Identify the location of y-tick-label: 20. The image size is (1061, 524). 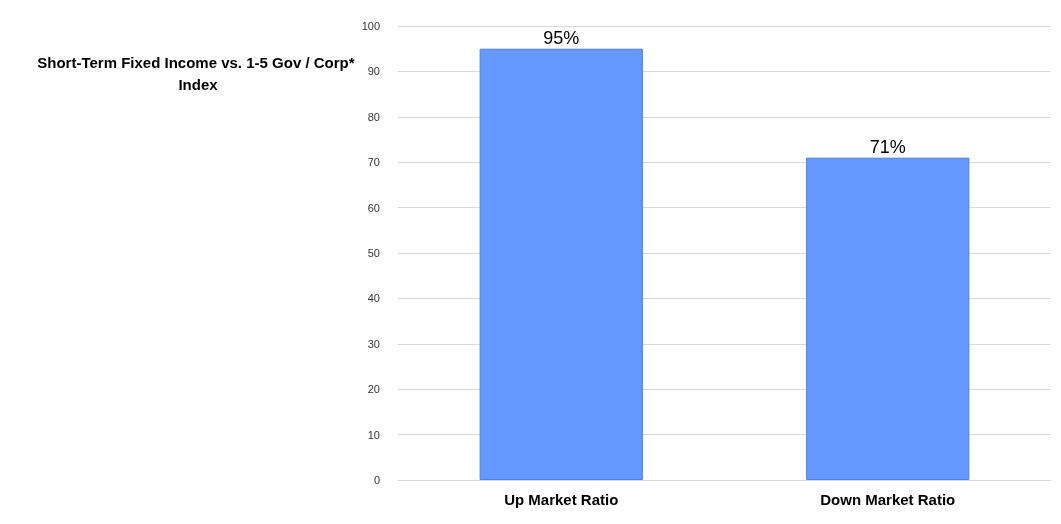
(373, 389).